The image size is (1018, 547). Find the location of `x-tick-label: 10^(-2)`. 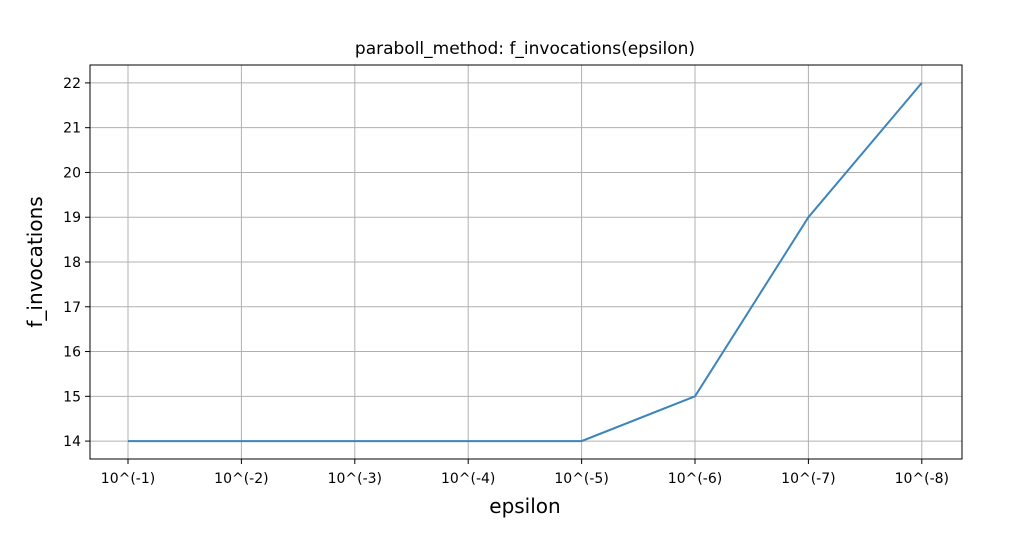

x-tick-label: 10^(-2) is located at coordinates (241, 479).